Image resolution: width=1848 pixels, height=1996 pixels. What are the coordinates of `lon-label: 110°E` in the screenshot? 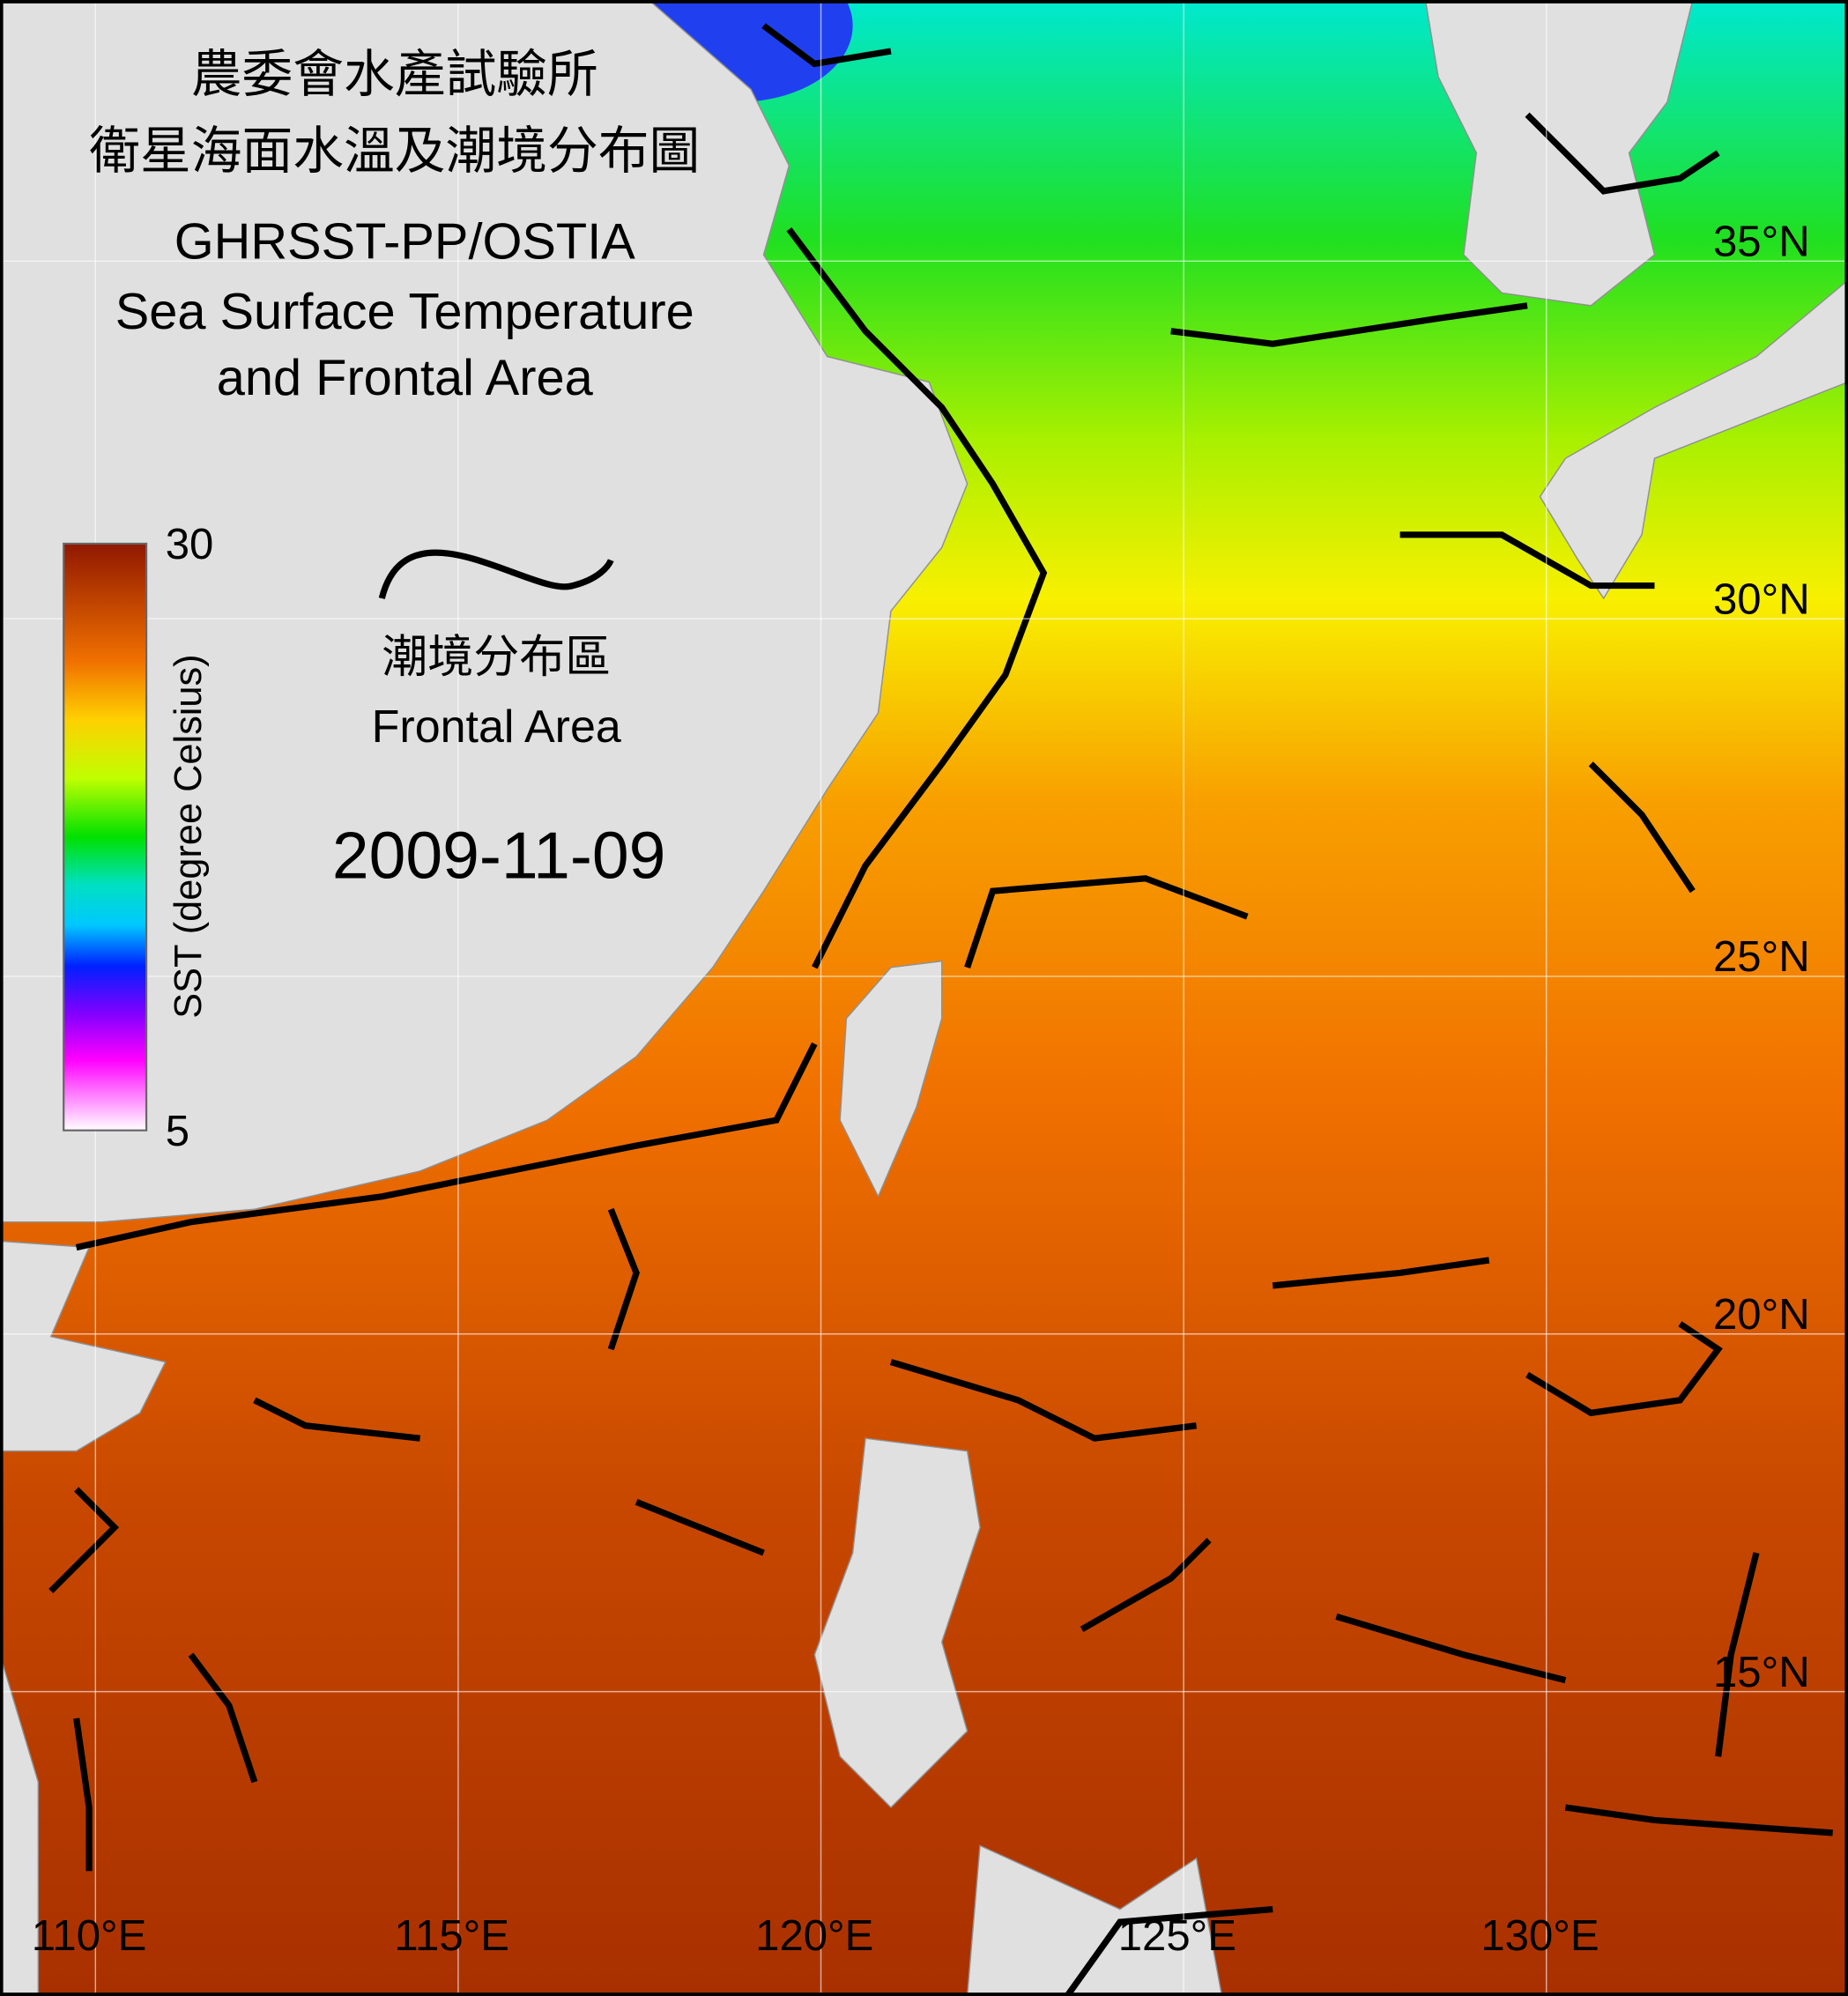 It's located at (89, 1936).